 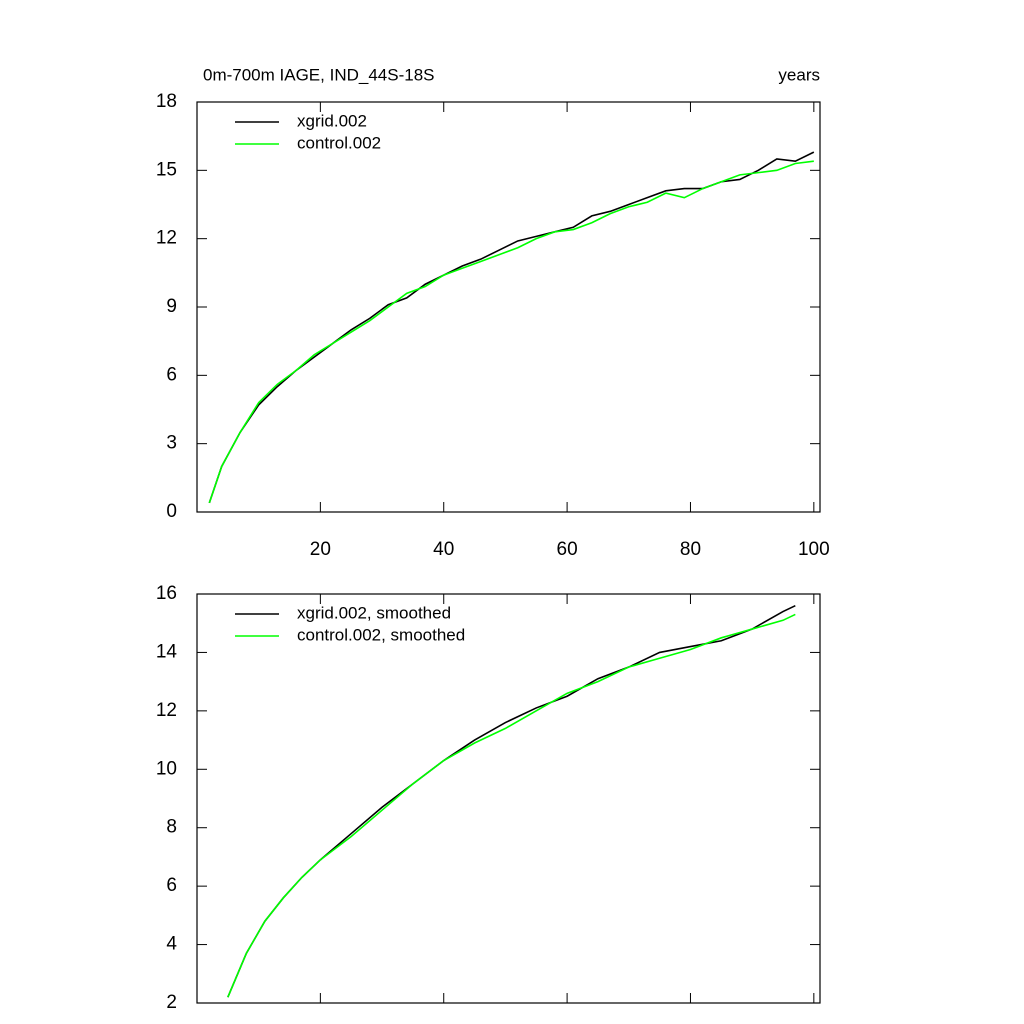 What do you see at coordinates (381, 634) in the screenshot?
I see `legend-label: control.002, smoothed` at bounding box center [381, 634].